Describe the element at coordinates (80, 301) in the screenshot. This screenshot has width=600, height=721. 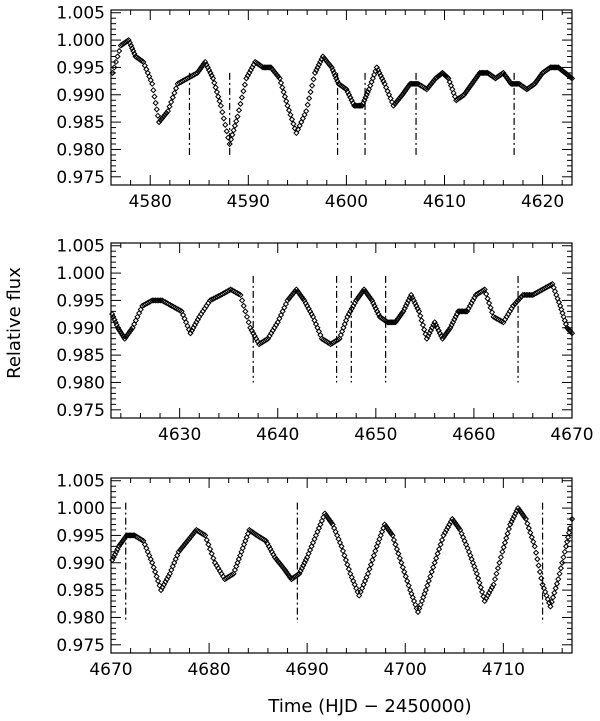
I see `y-tick-label: 0.995` at that location.